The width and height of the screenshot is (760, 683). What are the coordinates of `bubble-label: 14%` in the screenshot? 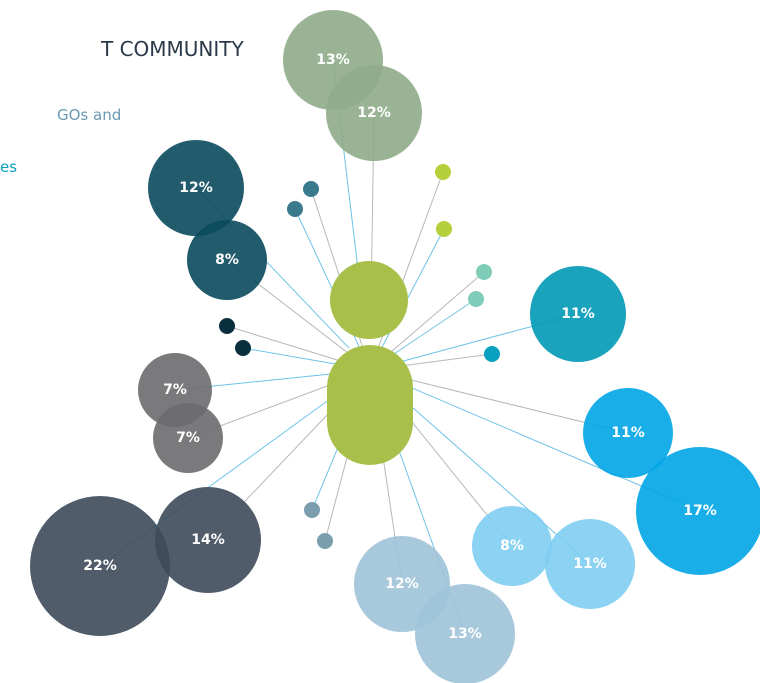 It's located at (208, 540).